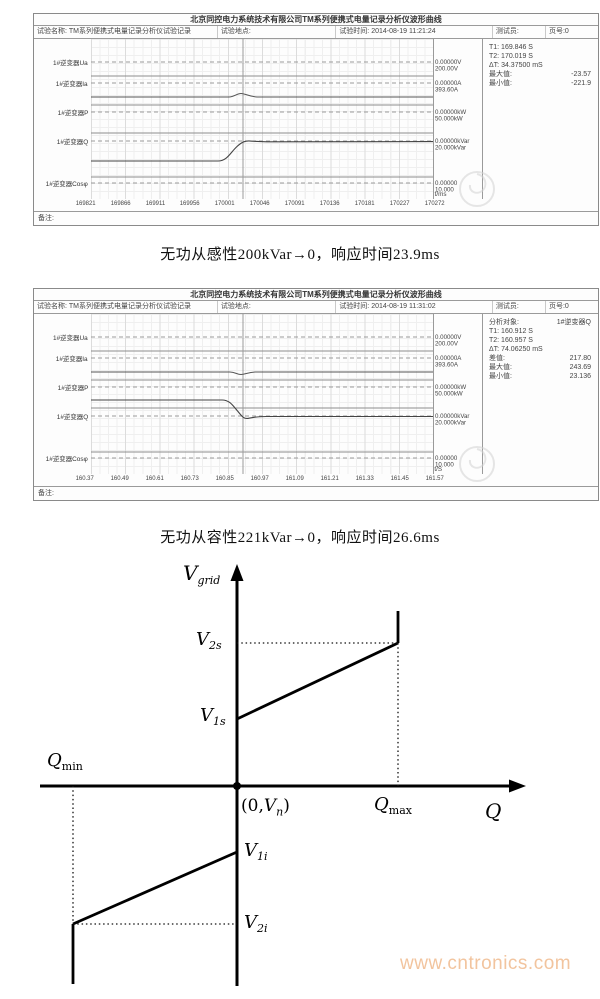 The width and height of the screenshot is (600, 999). What do you see at coordinates (493, 811) in the screenshot?
I see `x-axis-label: Q` at bounding box center [493, 811].